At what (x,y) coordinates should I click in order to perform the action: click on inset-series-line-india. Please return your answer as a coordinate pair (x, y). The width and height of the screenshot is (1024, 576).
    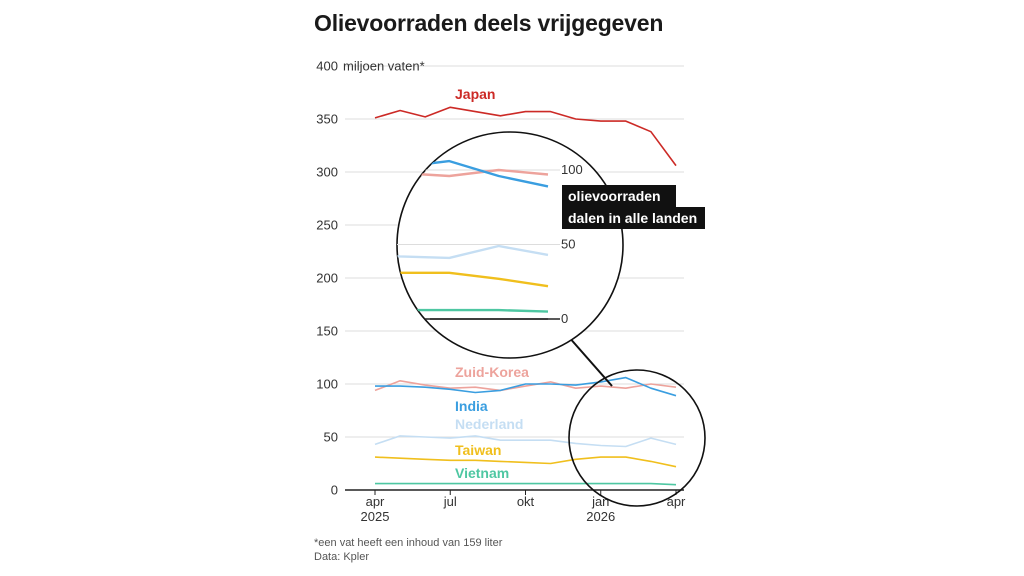
    Looking at the image, I should click on (473, 173).